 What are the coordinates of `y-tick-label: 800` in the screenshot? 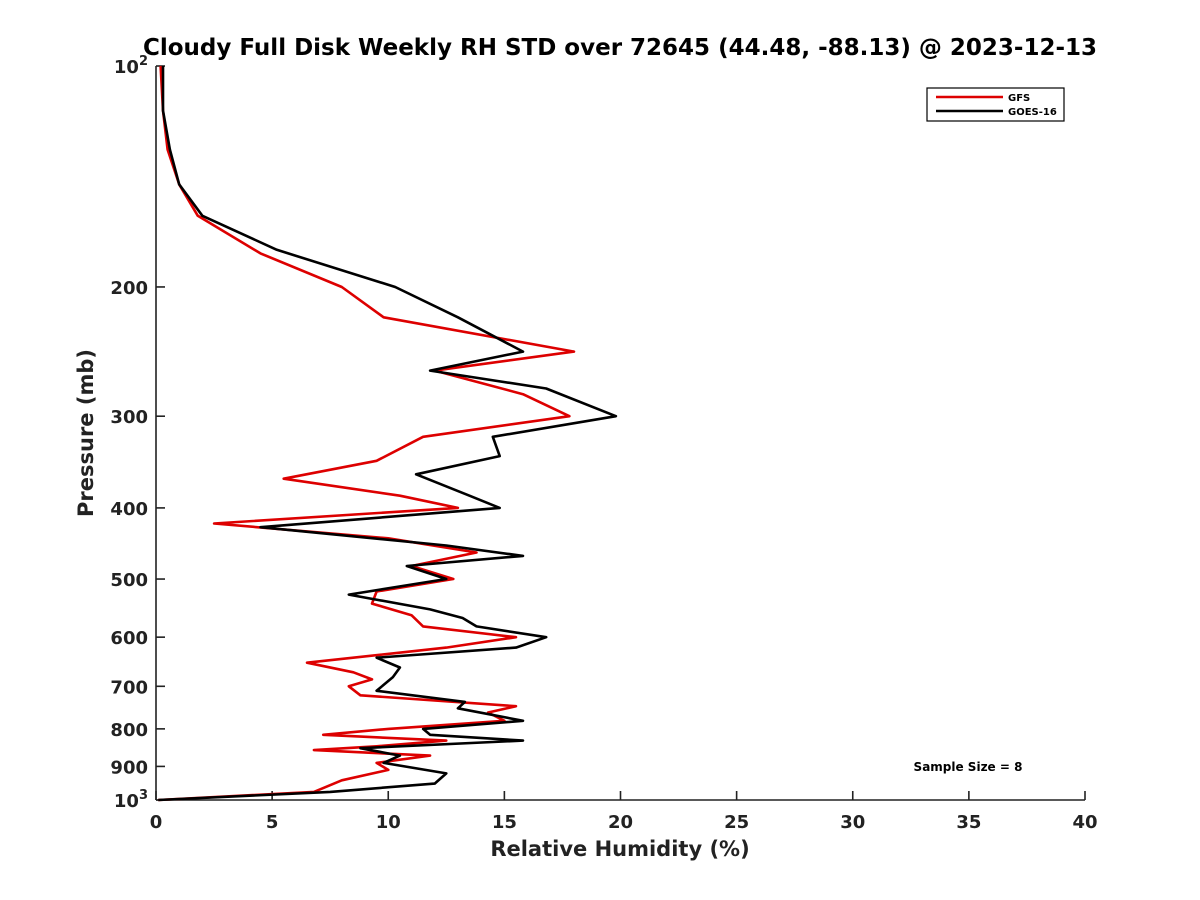 It's located at (129, 730).